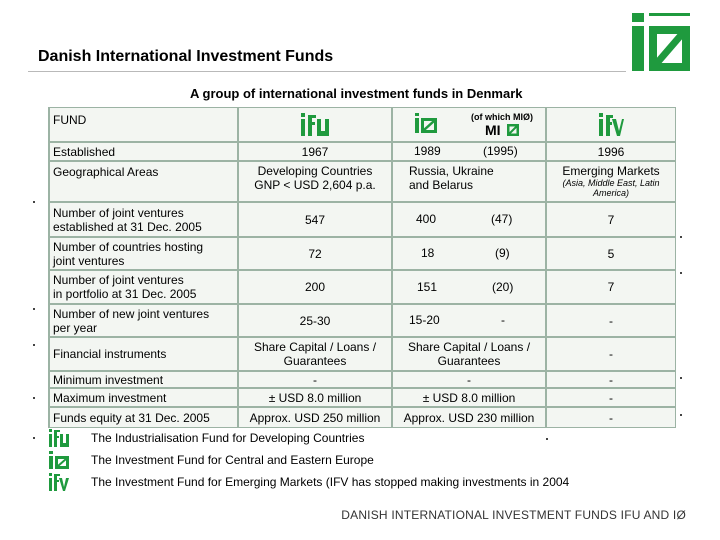 The width and height of the screenshot is (720, 540). I want to click on portfolio-label-line1: Number of joint ventures, so click(118, 280).